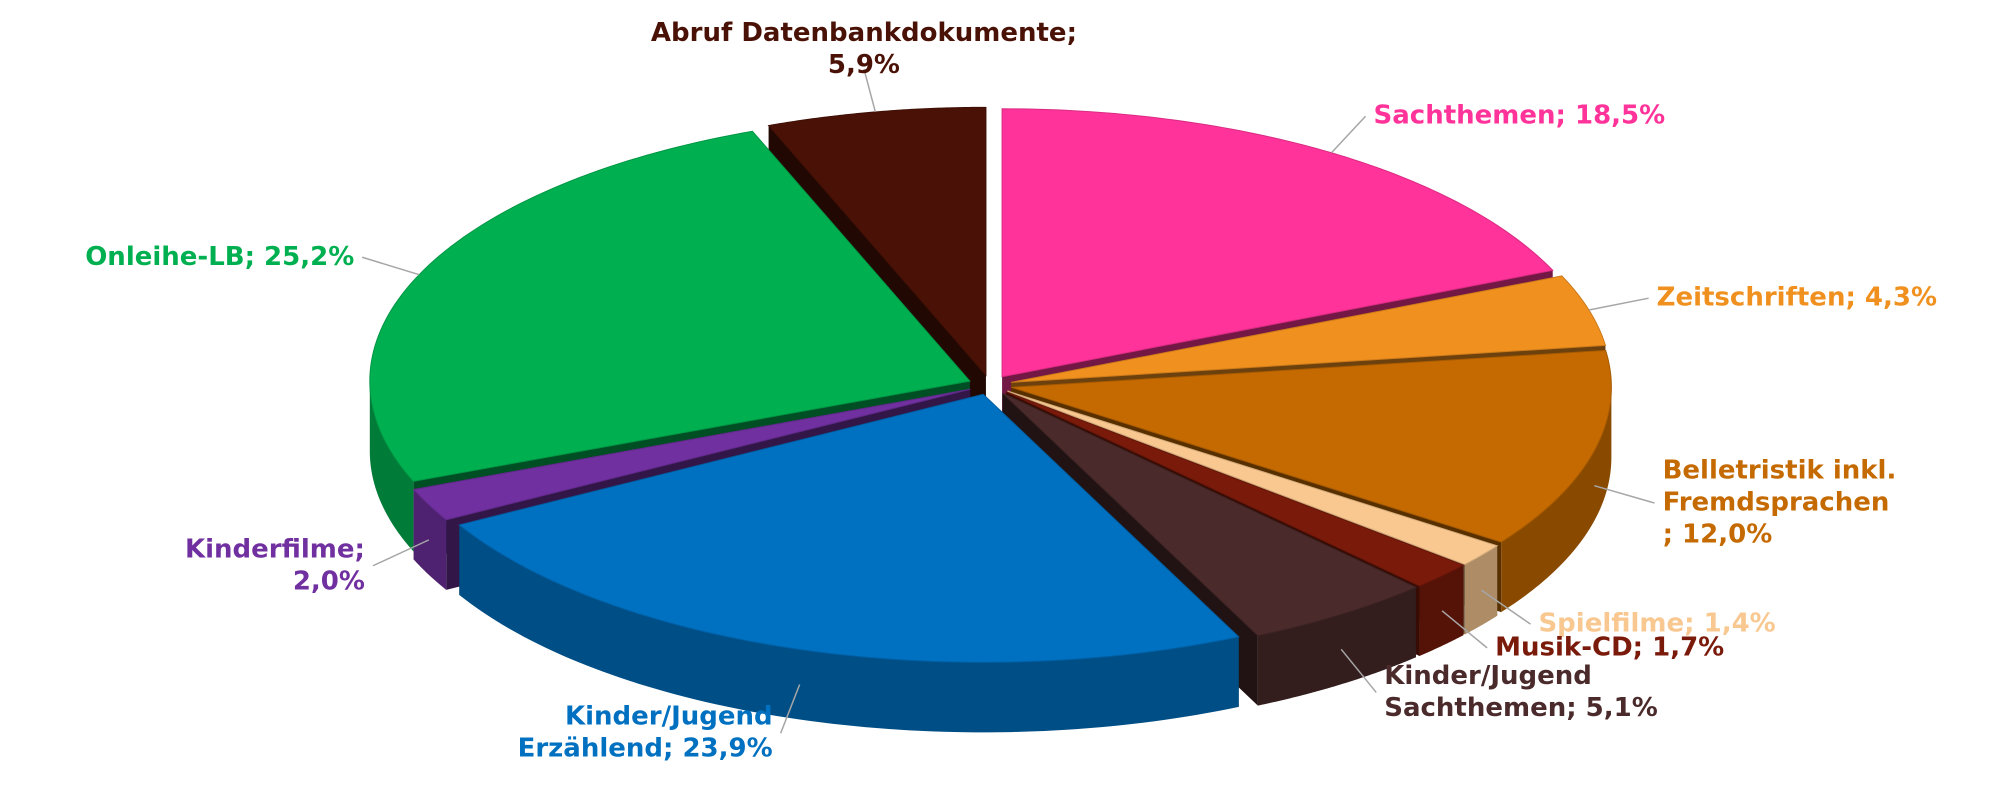 Image resolution: width=1993 pixels, height=810 pixels. Describe the element at coordinates (1776, 503) in the screenshot. I see `data-label: Fremdsprachen` at that location.